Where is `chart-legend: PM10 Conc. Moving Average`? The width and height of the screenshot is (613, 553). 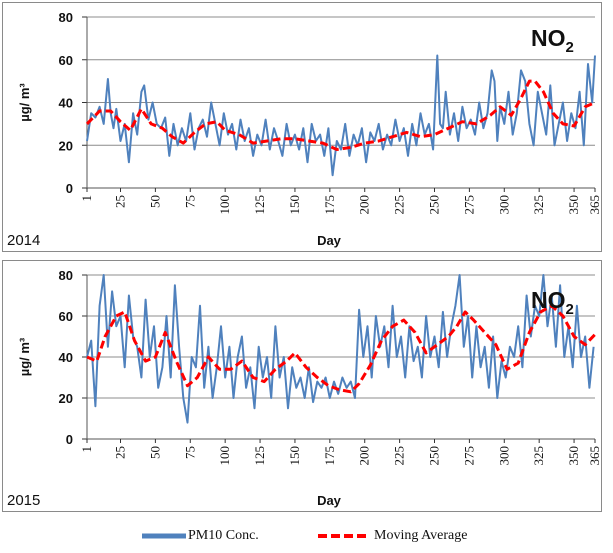
chart-legend: PM10 Conc. Moving Average is located at coordinates (306, 538).